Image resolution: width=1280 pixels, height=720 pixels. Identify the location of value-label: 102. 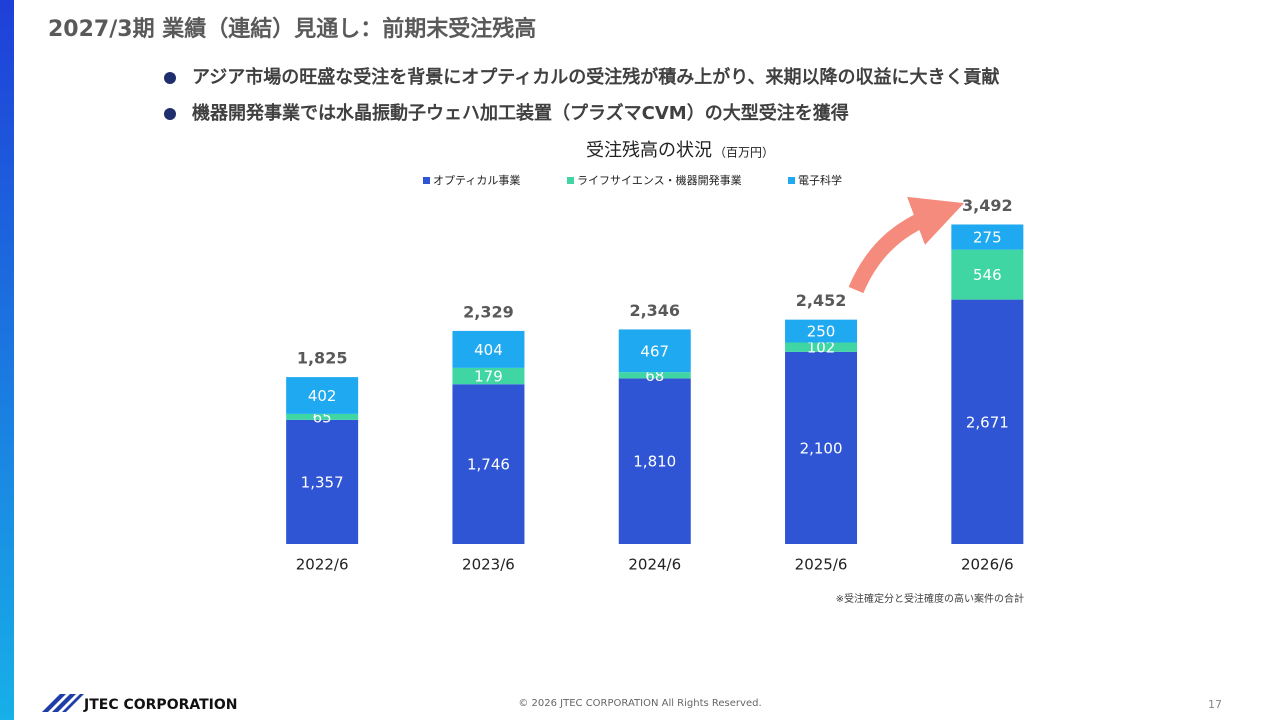
(821, 348).